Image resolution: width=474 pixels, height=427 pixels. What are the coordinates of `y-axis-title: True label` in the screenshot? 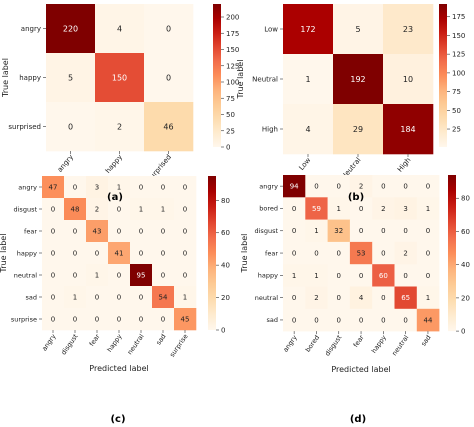 It's located at (4, 254).